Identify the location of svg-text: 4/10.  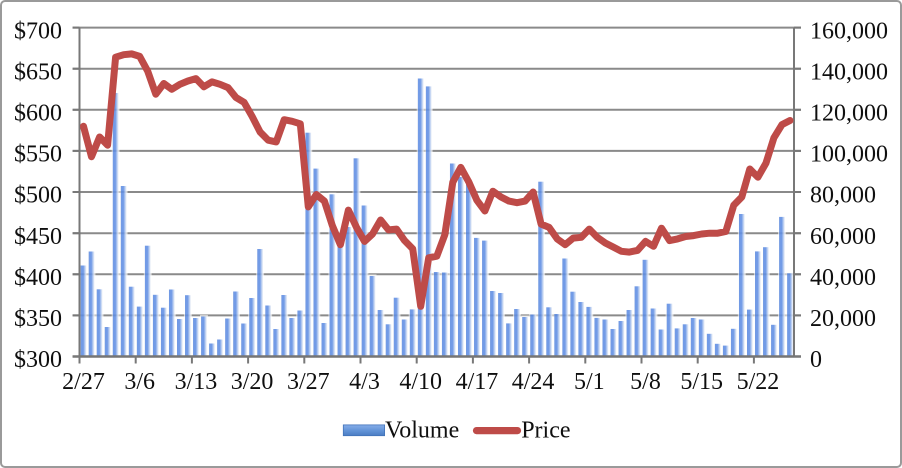
(420, 382).